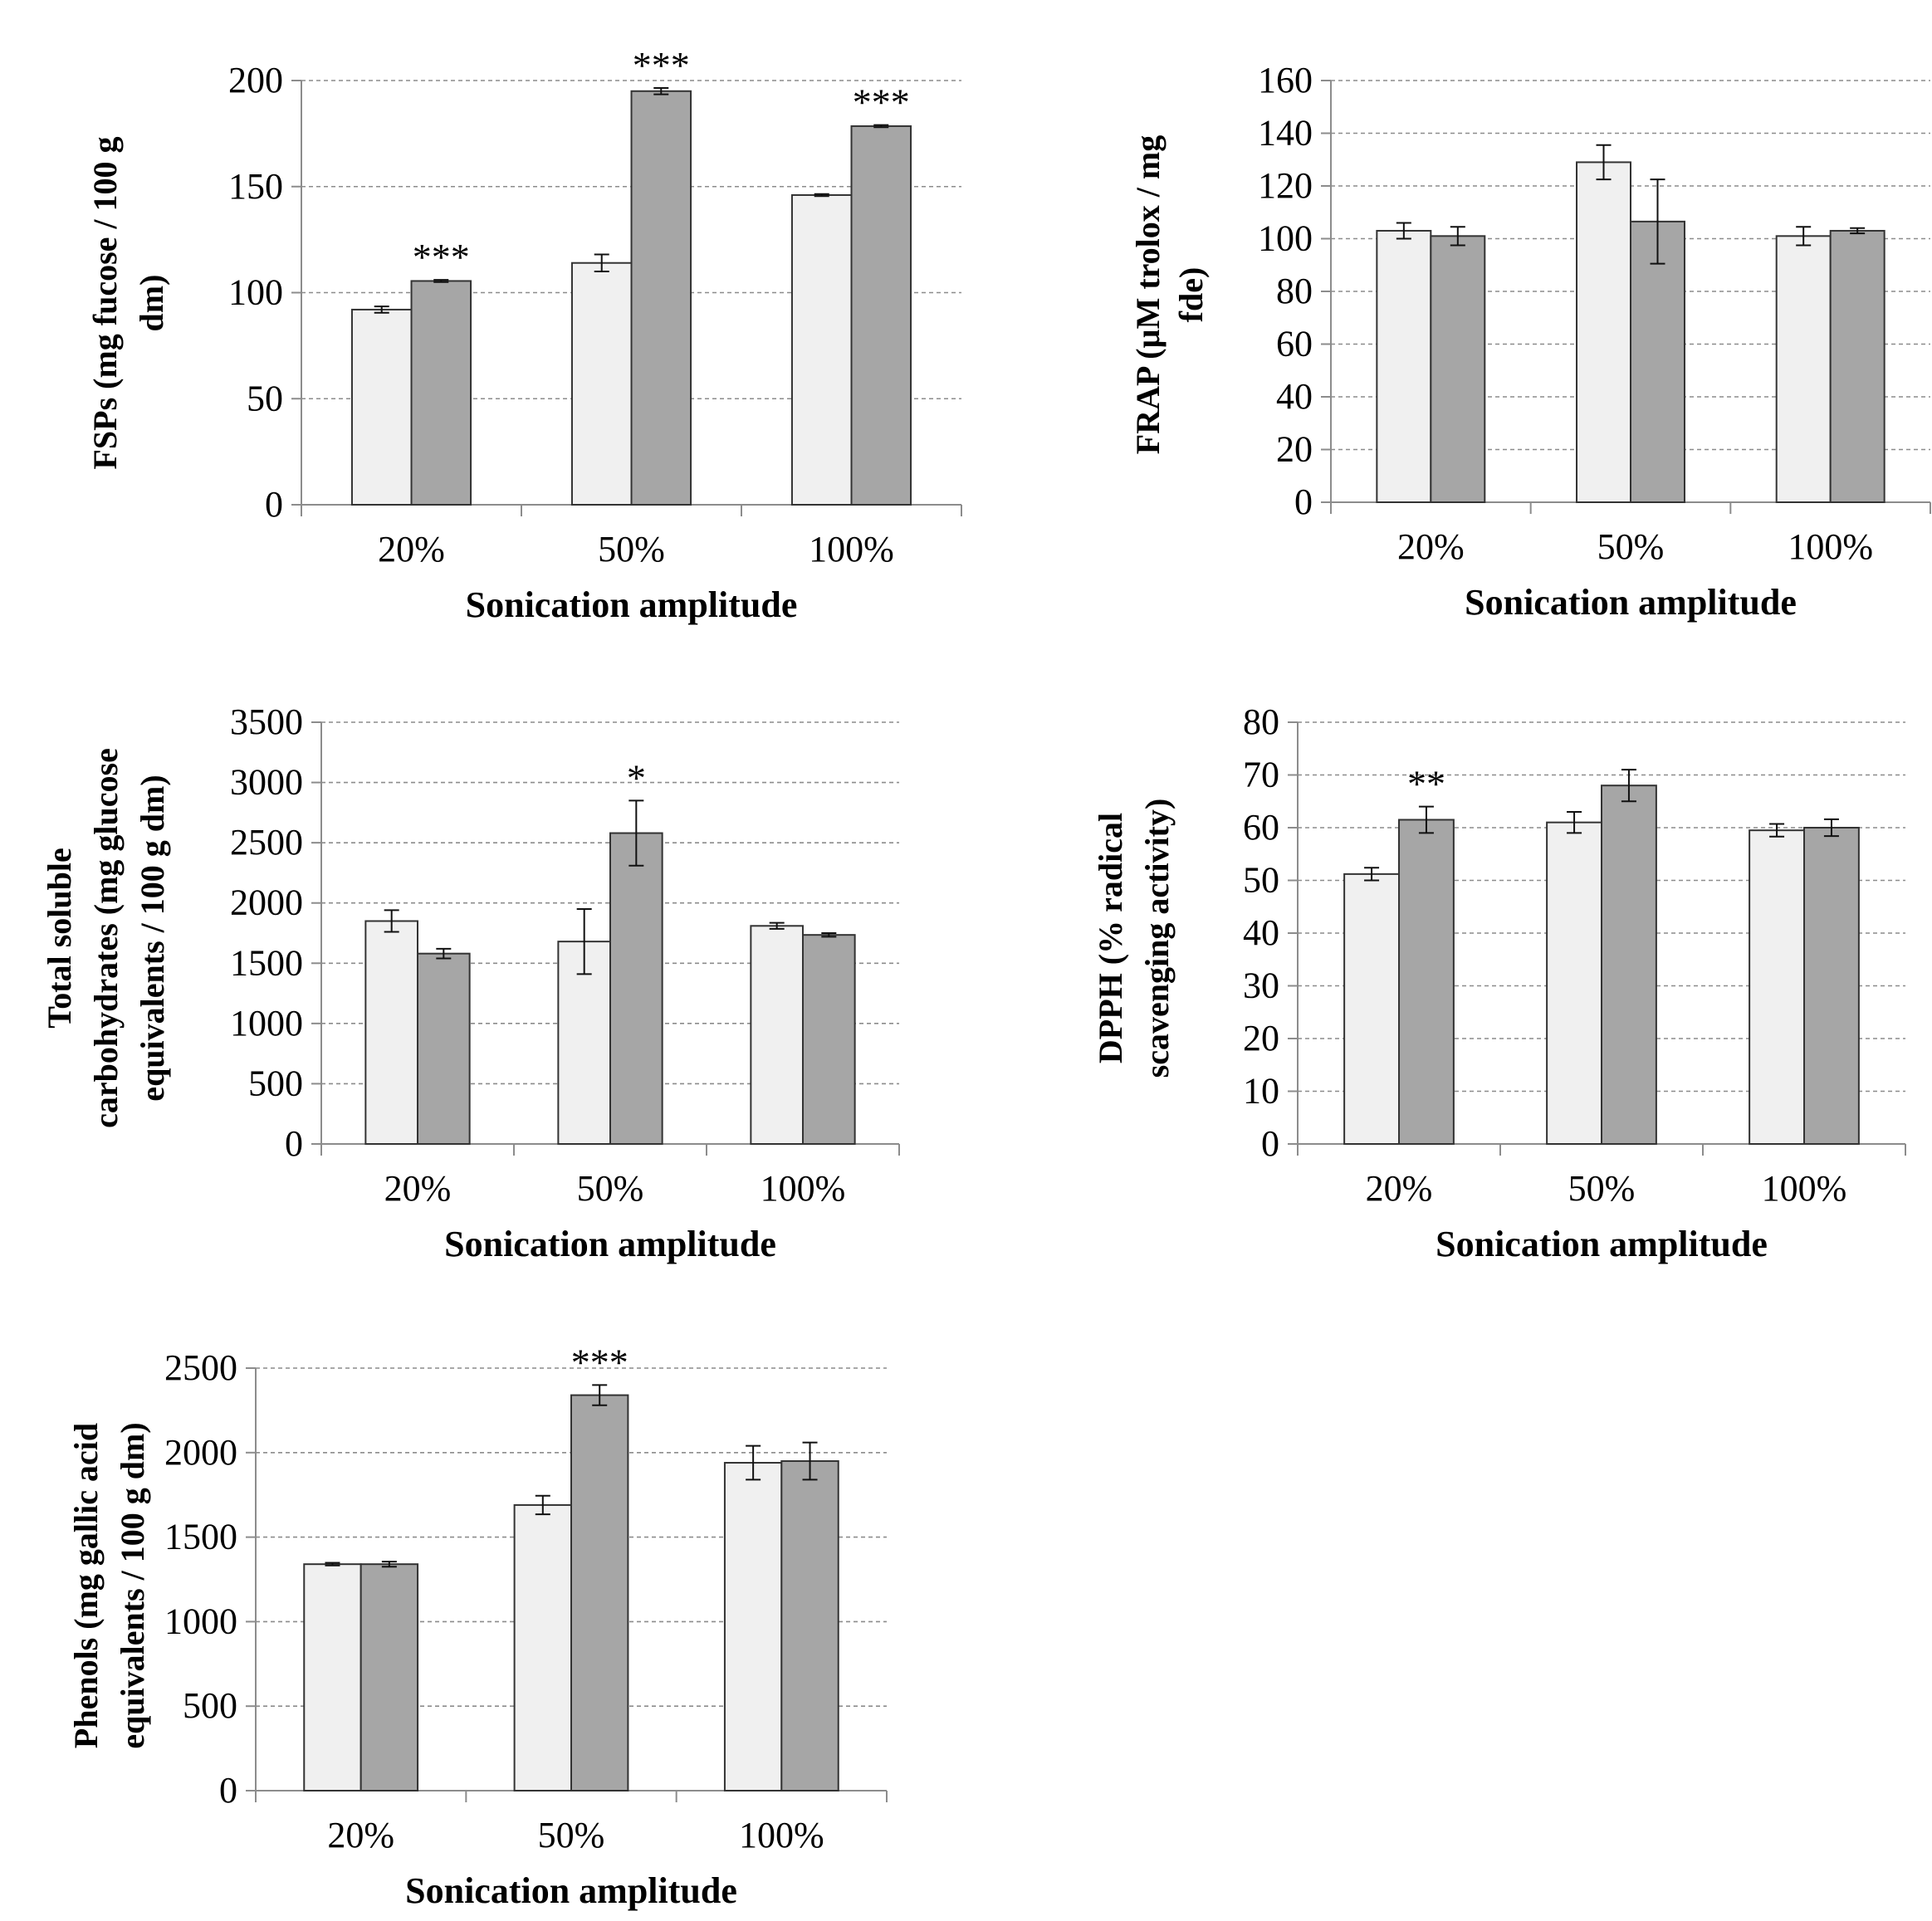 Image resolution: width=1932 pixels, height=1921 pixels. What do you see at coordinates (636, 777) in the screenshot?
I see `significance-mark: *` at bounding box center [636, 777].